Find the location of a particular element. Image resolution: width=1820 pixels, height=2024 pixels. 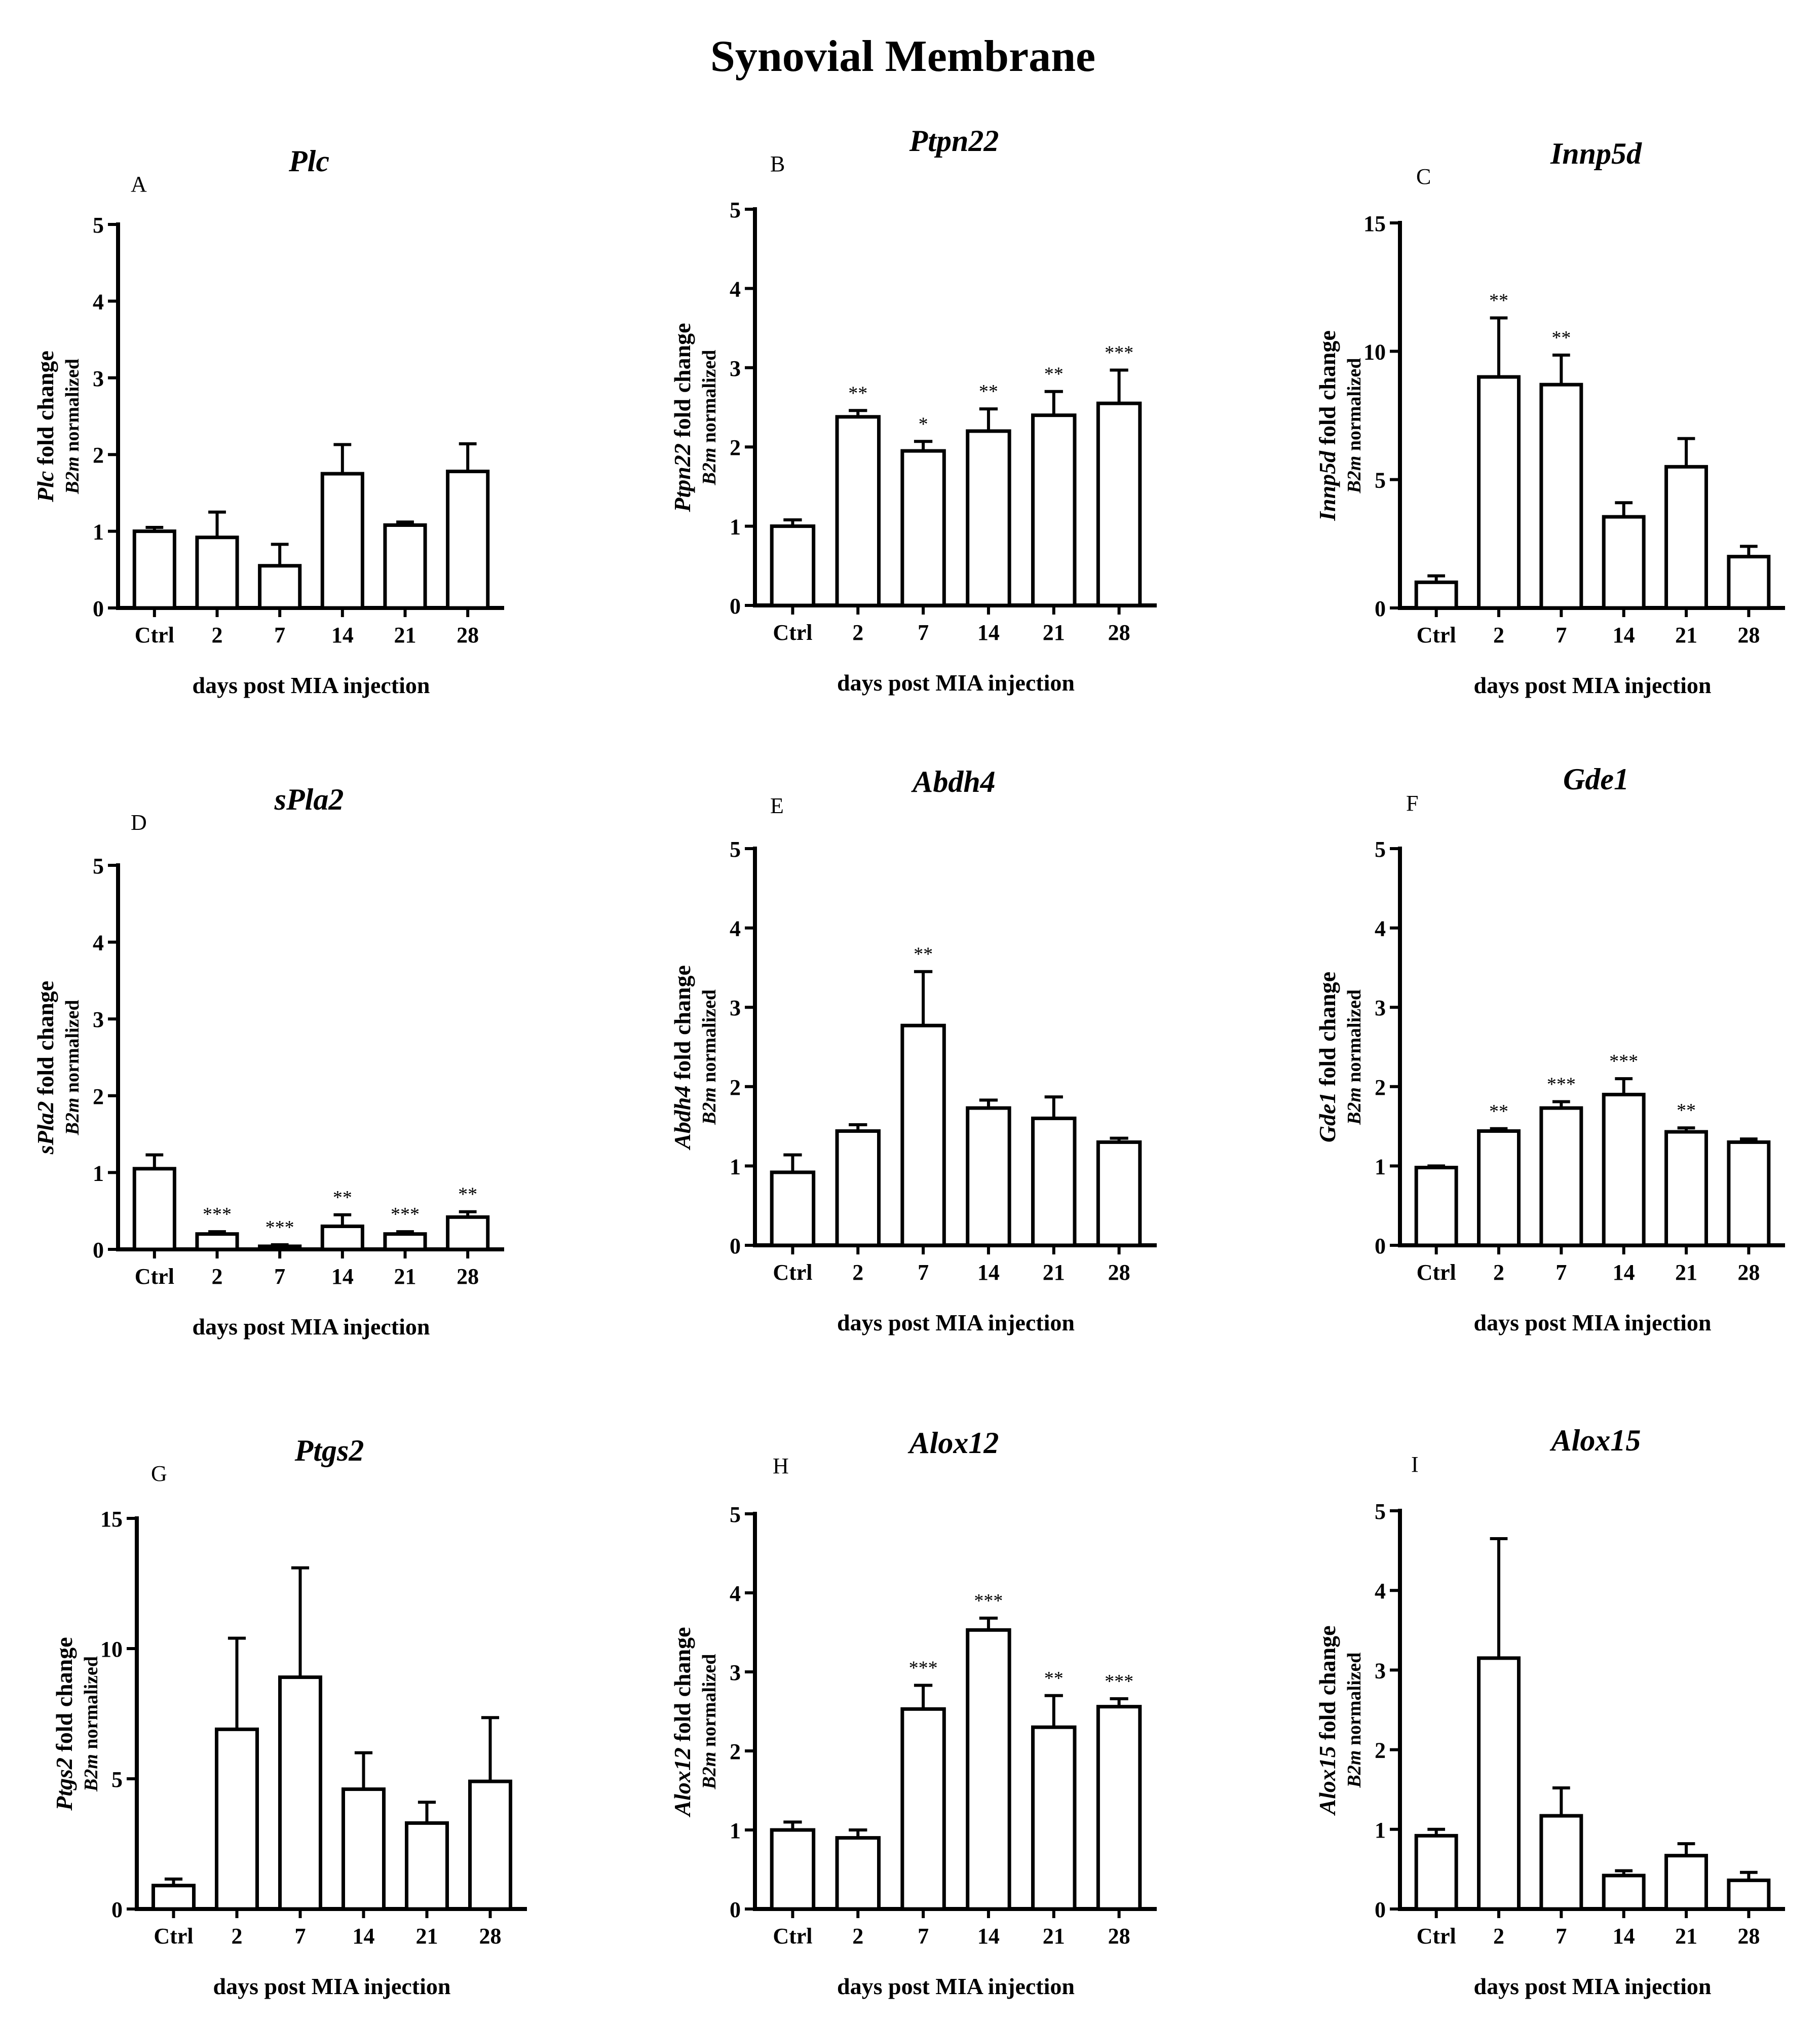

panel-b-title: Ptpn22 is located at coordinates (954, 141).